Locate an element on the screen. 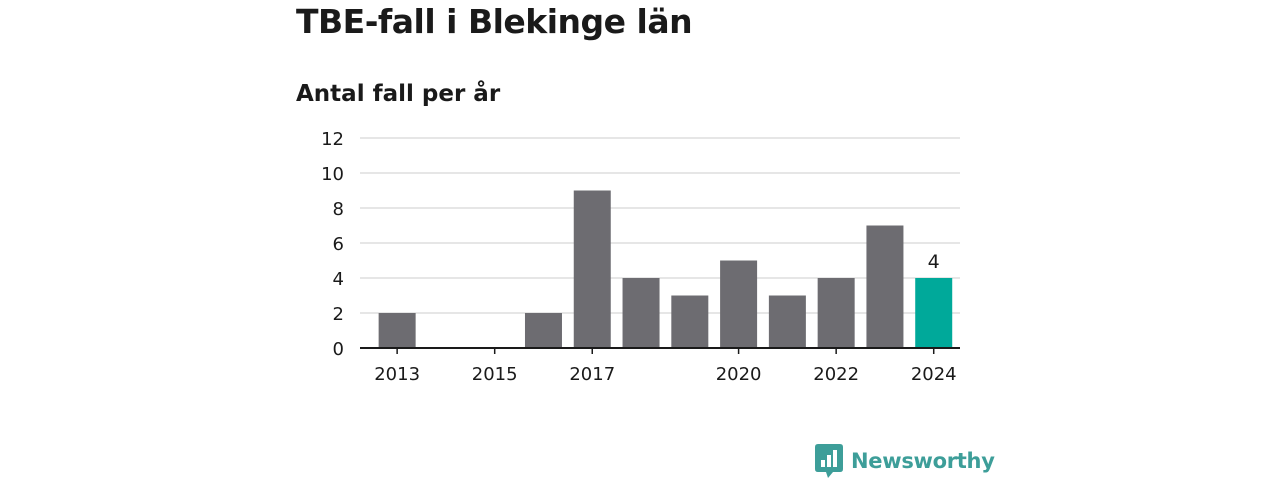  bar-2017 is located at coordinates (592, 269).